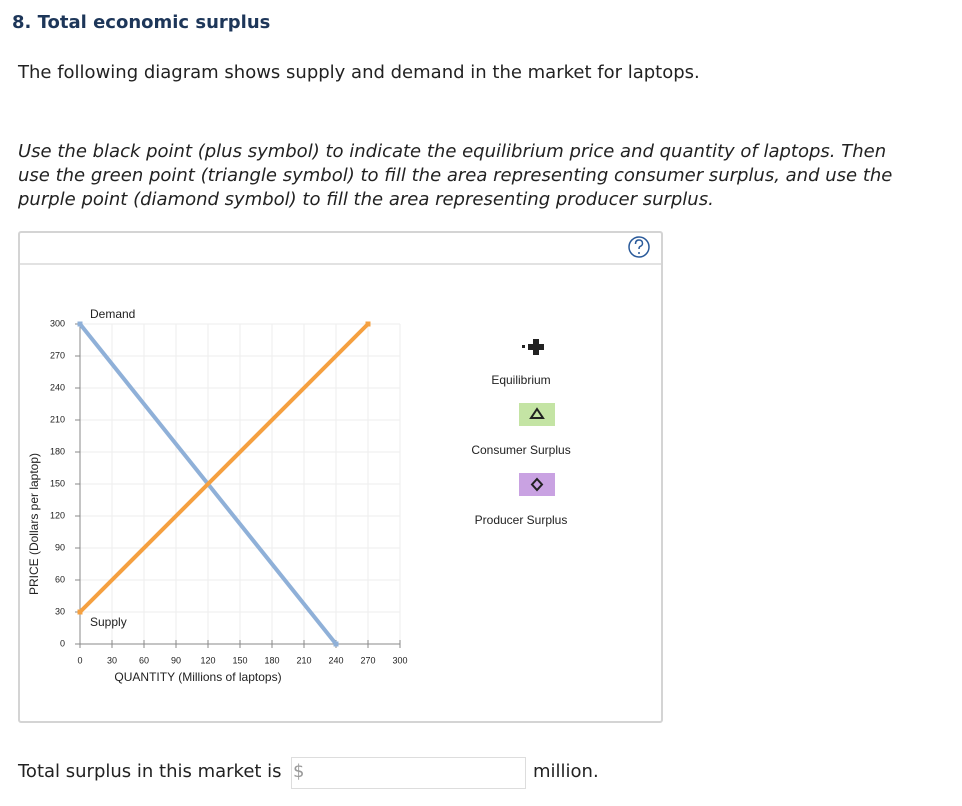  I want to click on y-tick-label: 120, so click(57, 515).